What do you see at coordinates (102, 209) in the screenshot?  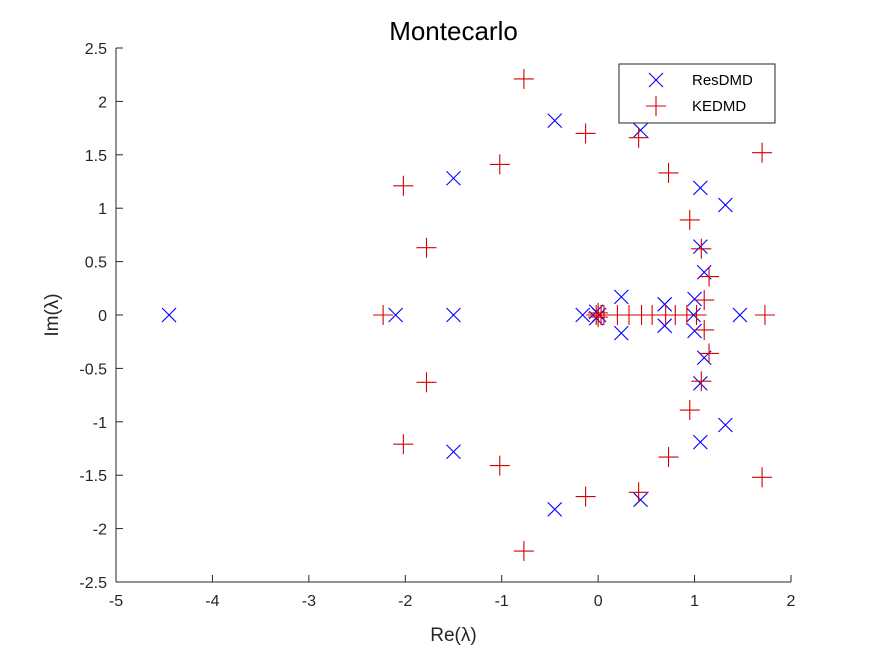 I see `y-tick-label: 1` at bounding box center [102, 209].